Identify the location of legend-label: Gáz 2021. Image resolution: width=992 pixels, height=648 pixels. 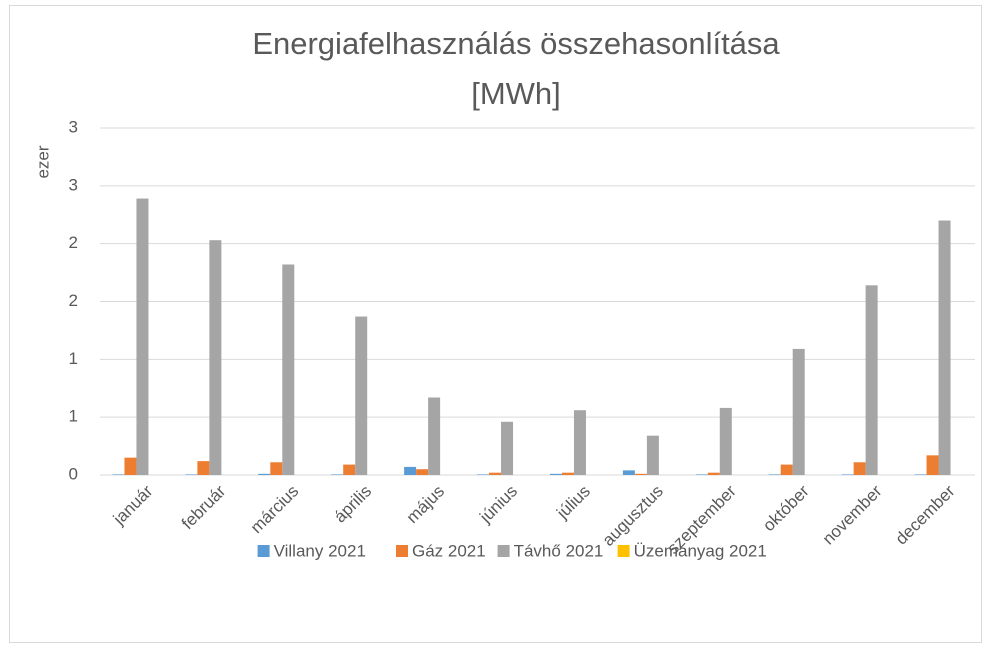
(449, 550).